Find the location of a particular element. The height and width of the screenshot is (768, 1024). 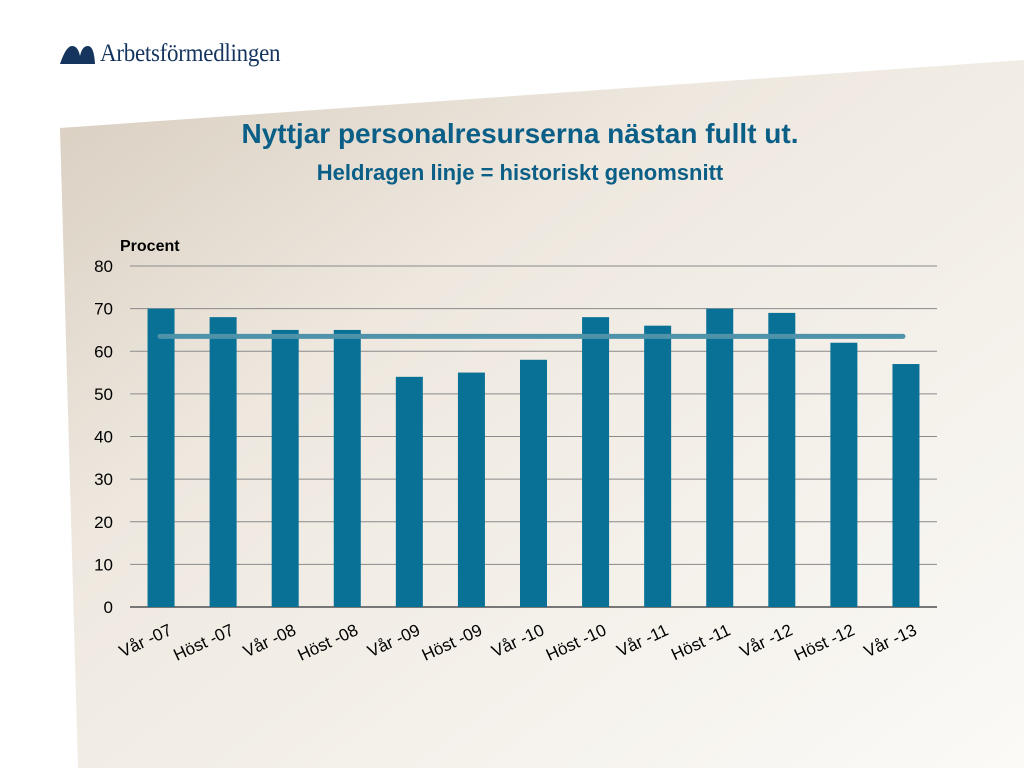

x-tick-label: Vår -10 is located at coordinates (518, 640).